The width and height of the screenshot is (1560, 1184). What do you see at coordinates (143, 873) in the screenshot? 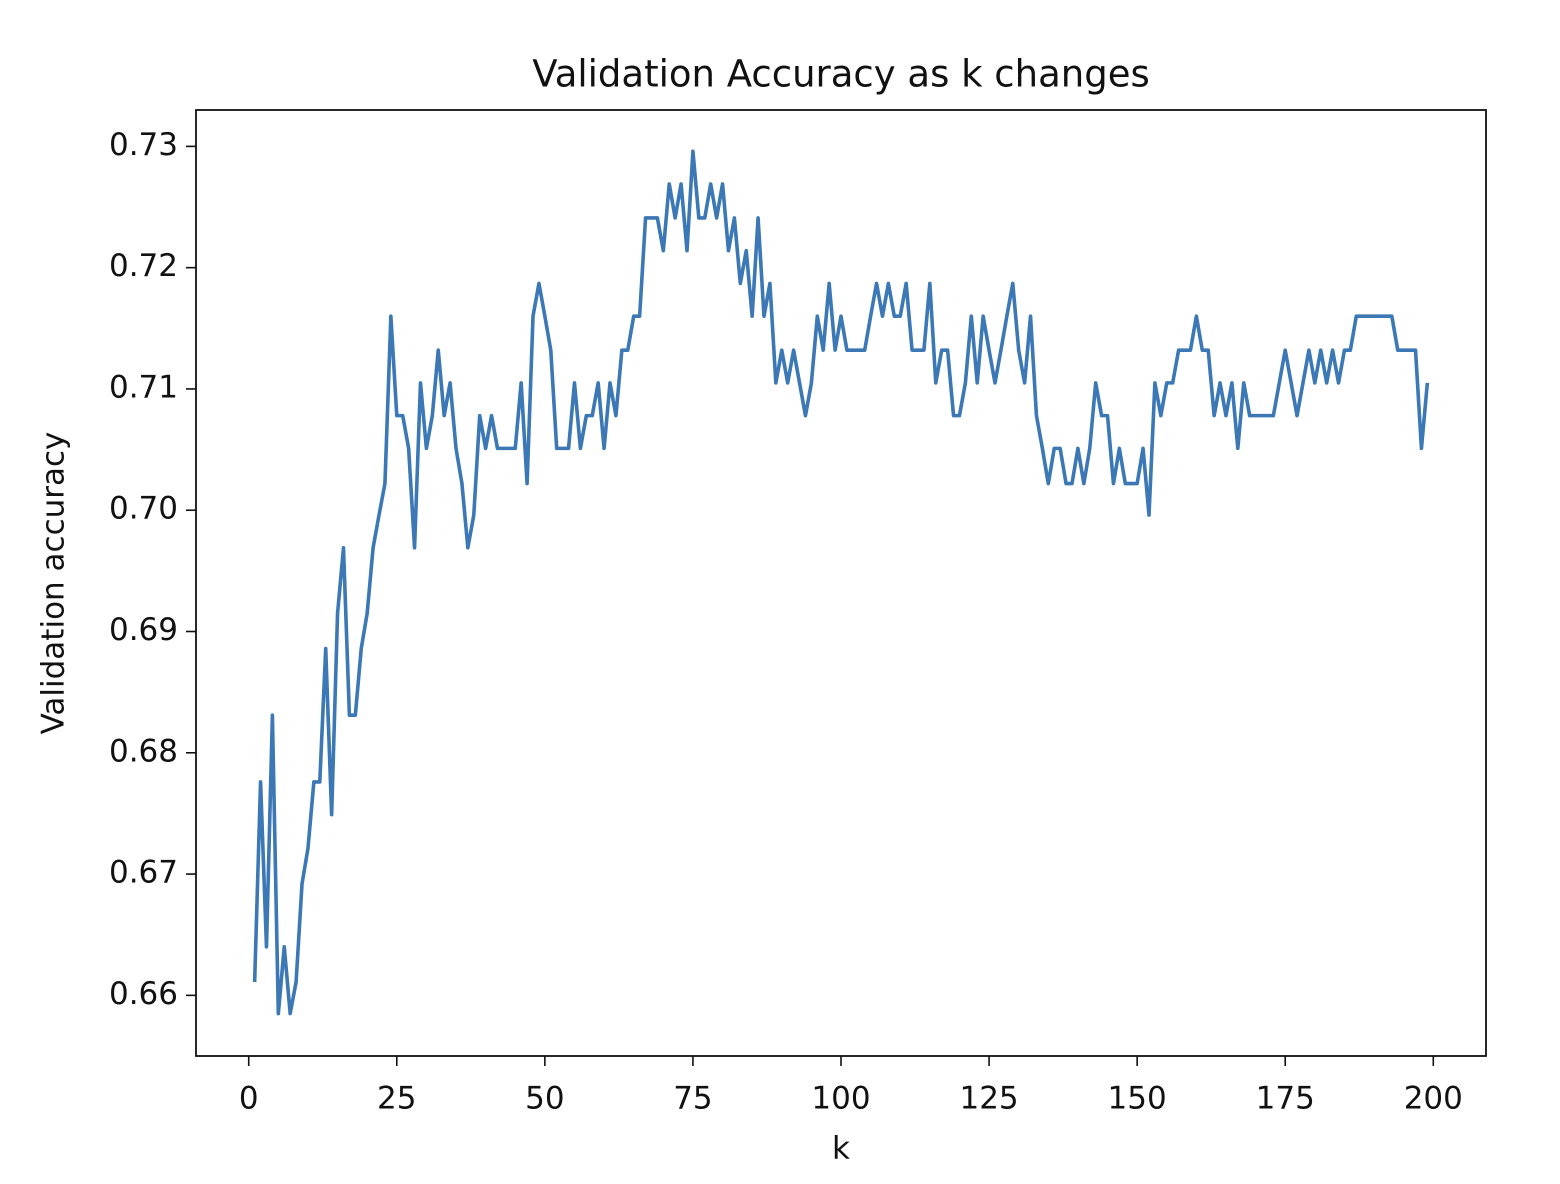
I see `y-tick-label: 0.67` at bounding box center [143, 873].